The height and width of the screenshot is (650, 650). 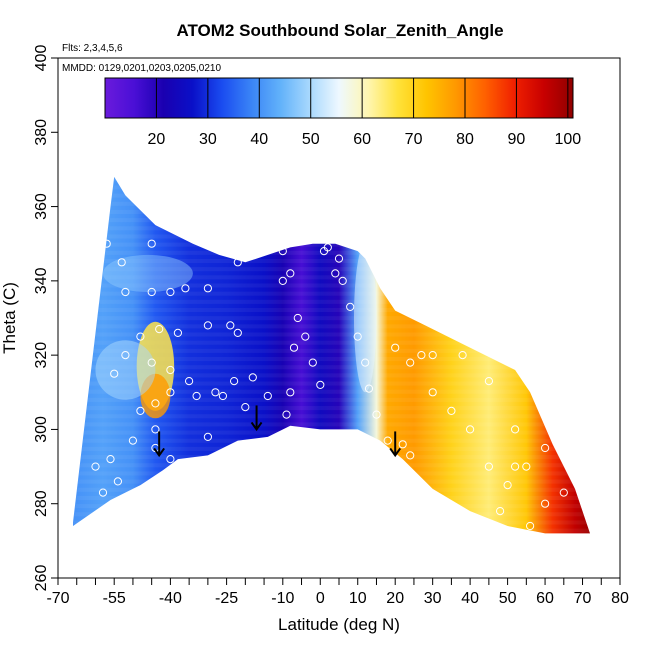 What do you see at coordinates (41, 206) in the screenshot?
I see `y-tick-label: 360` at bounding box center [41, 206].